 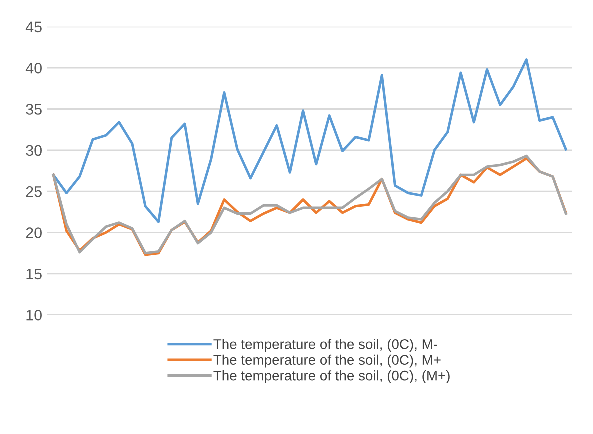 What do you see at coordinates (327, 361) in the screenshot?
I see `legend-label: The temperature of the soil, (0C), M+` at bounding box center [327, 361].